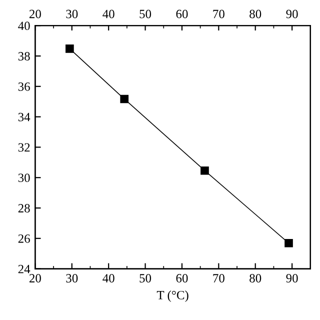  Describe the element at coordinates (256, 278) in the screenshot. I see `x-tick-label: 80` at that location.